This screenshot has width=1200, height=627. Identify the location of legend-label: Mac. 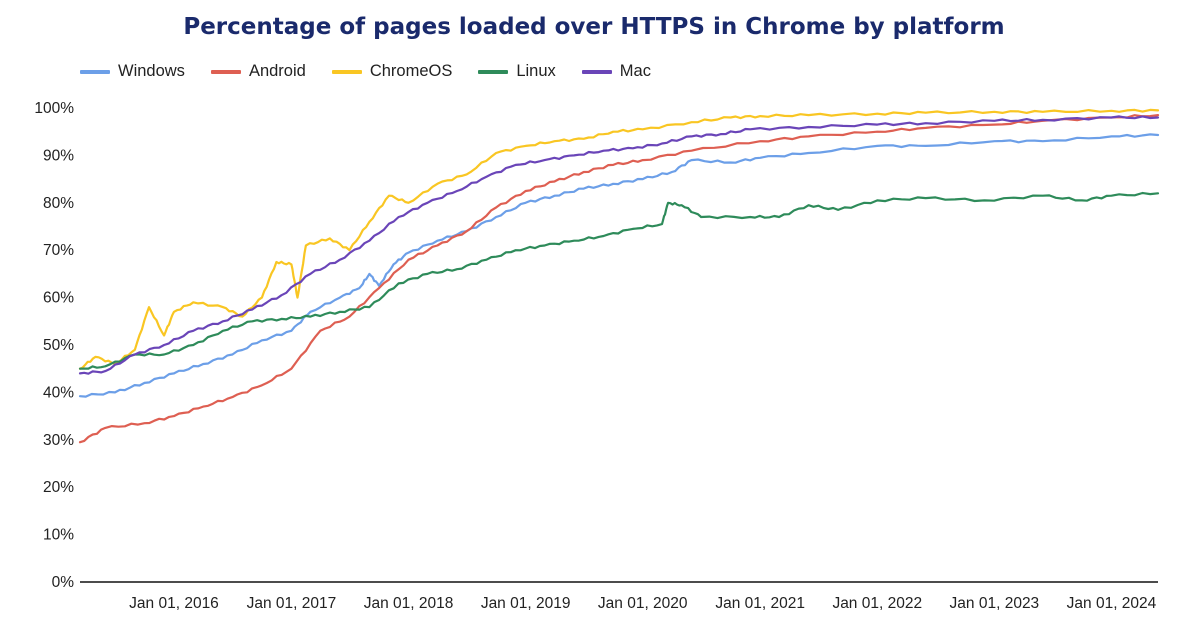
(635, 71).